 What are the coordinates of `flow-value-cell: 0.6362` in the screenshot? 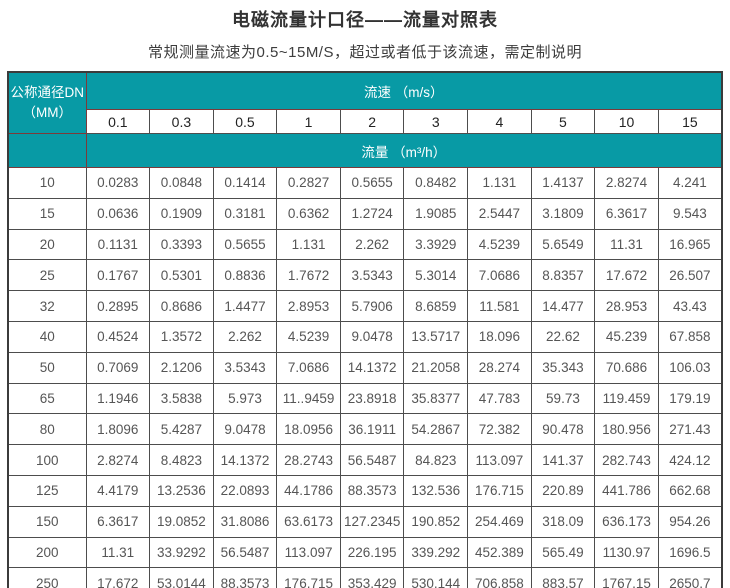 It's located at (308, 213).